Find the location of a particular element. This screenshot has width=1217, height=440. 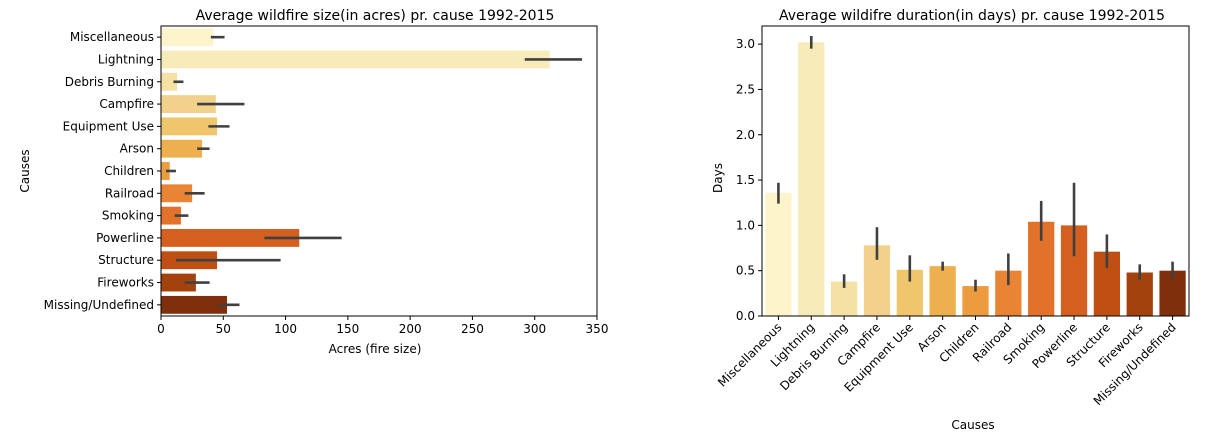

y-tick-label: 0.0 is located at coordinates (745, 316).